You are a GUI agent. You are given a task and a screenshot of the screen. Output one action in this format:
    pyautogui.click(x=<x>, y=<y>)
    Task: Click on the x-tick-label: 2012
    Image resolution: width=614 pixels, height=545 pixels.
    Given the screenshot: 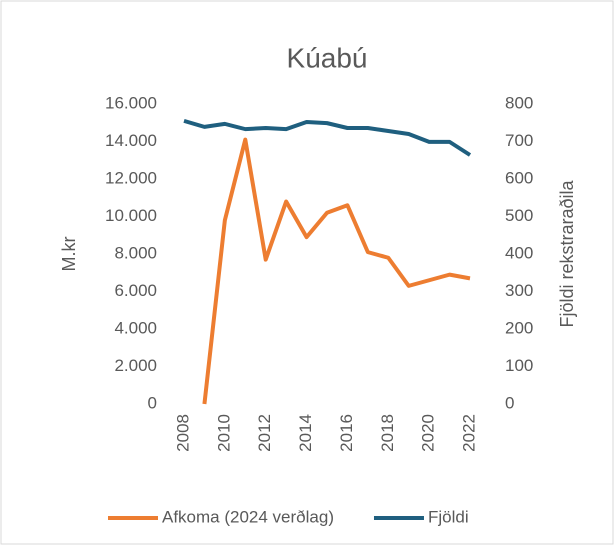 What is the action you would take?
    pyautogui.click(x=264, y=433)
    